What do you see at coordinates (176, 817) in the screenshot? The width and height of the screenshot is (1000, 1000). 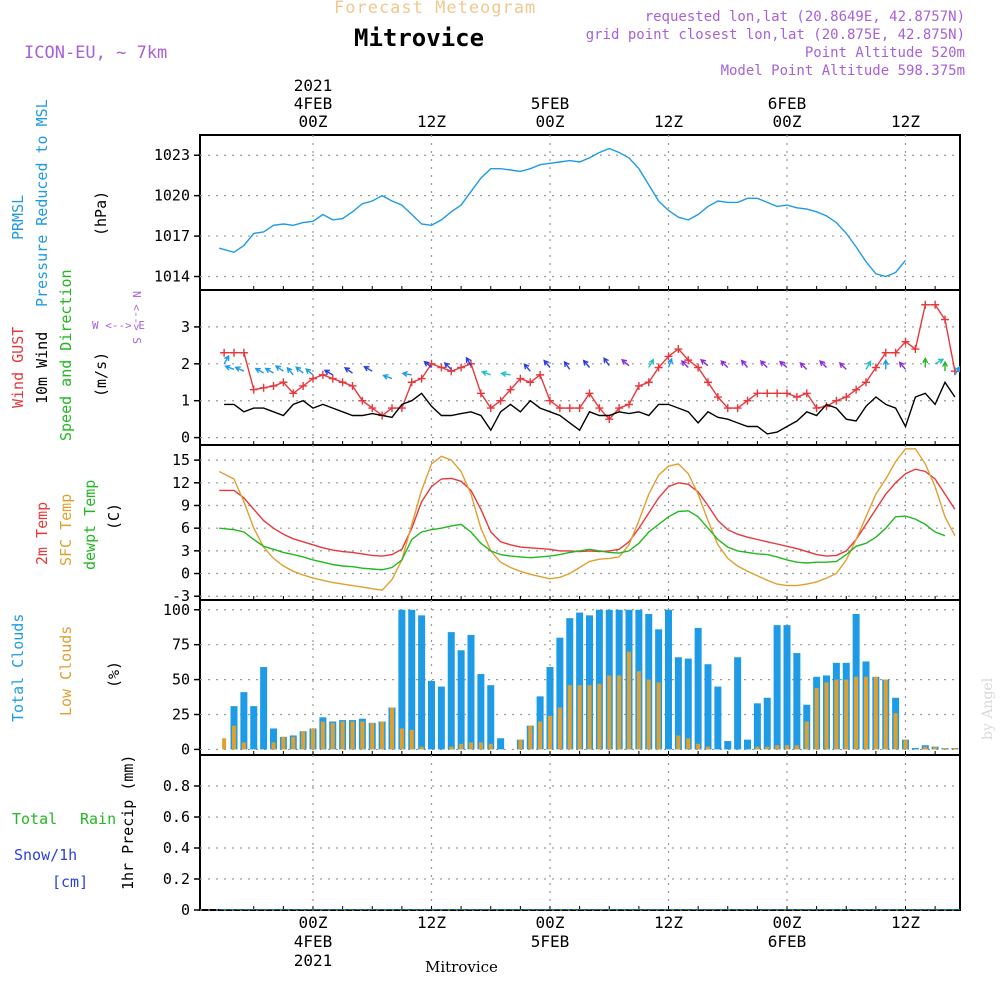 I see `ytick-label-precip: 0.6` at bounding box center [176, 817].